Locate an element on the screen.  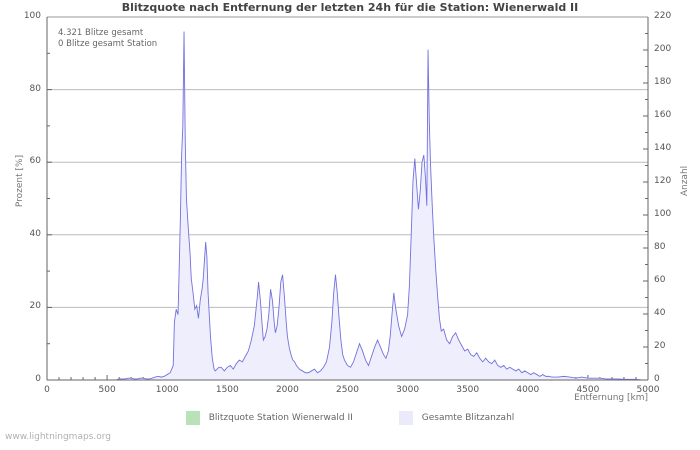
x-tick-label: 3000 is located at coordinates (408, 390).